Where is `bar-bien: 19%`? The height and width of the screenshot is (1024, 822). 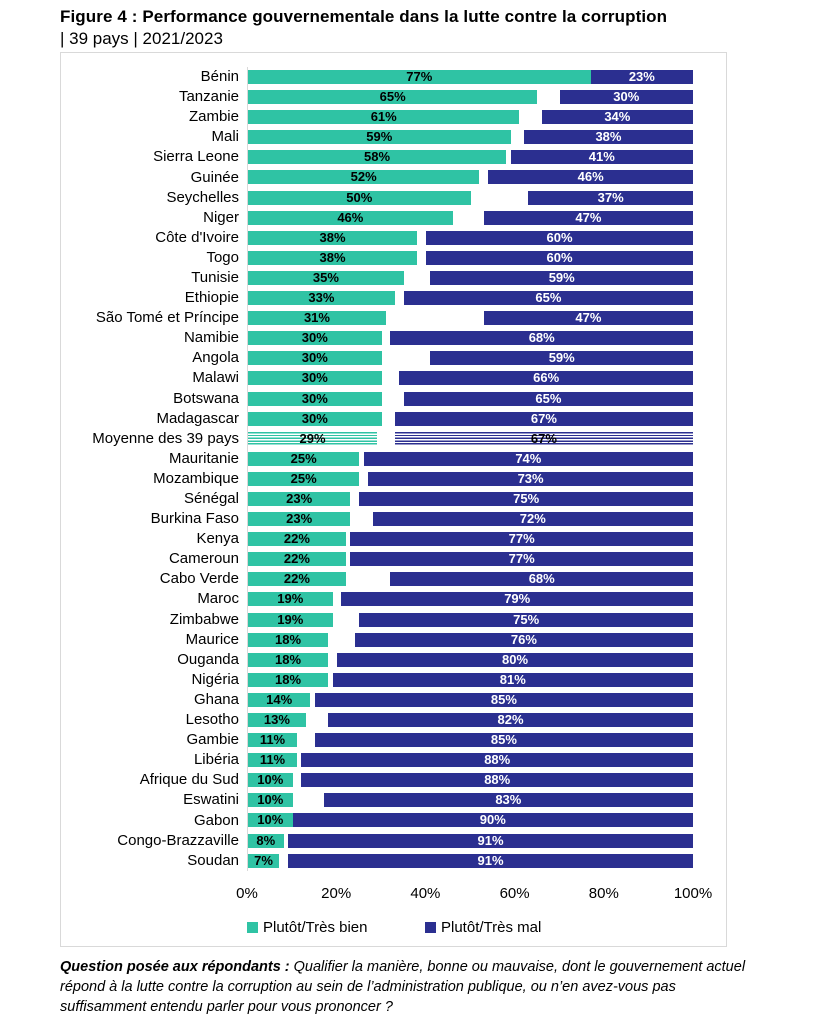
bar-bien: 19% is located at coordinates (290, 619).